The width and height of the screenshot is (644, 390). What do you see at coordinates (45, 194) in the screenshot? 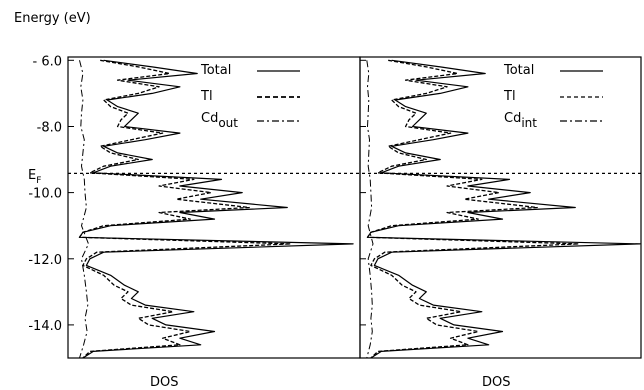
I see `y-tick-label: -10.0` at bounding box center [45, 194].